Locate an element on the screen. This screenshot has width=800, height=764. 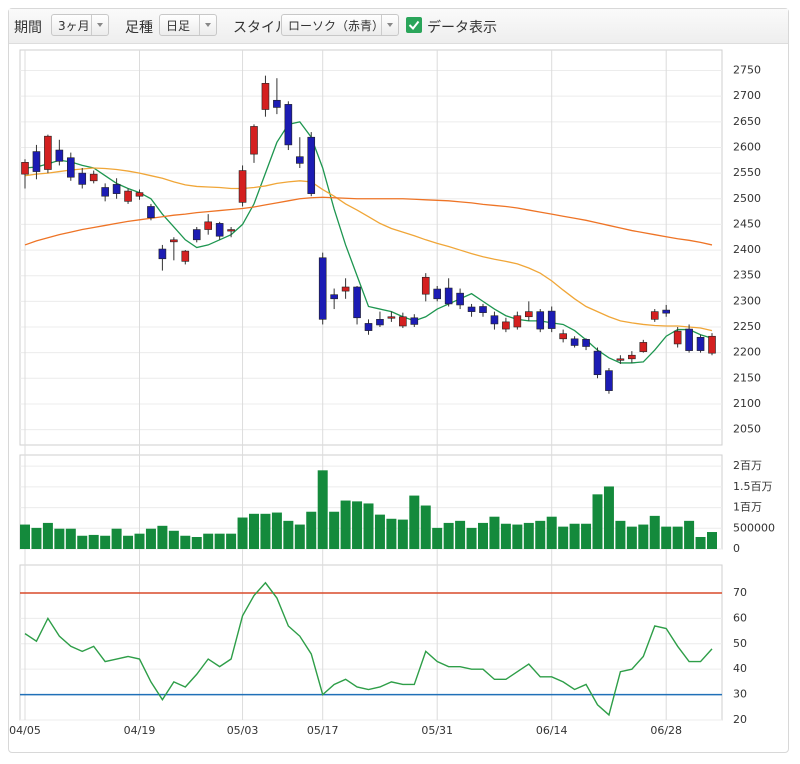
style-value: ローソク（赤青） is located at coordinates (336, 26).